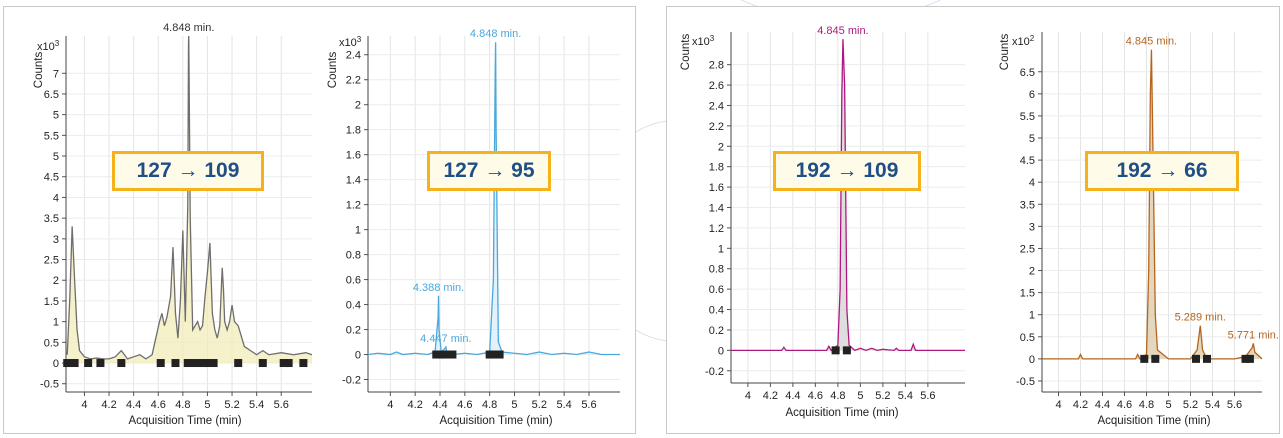 Image resolution: width=1283 pixels, height=438 pixels. I want to click on x-tick-label: 5.2, so click(1190, 405).